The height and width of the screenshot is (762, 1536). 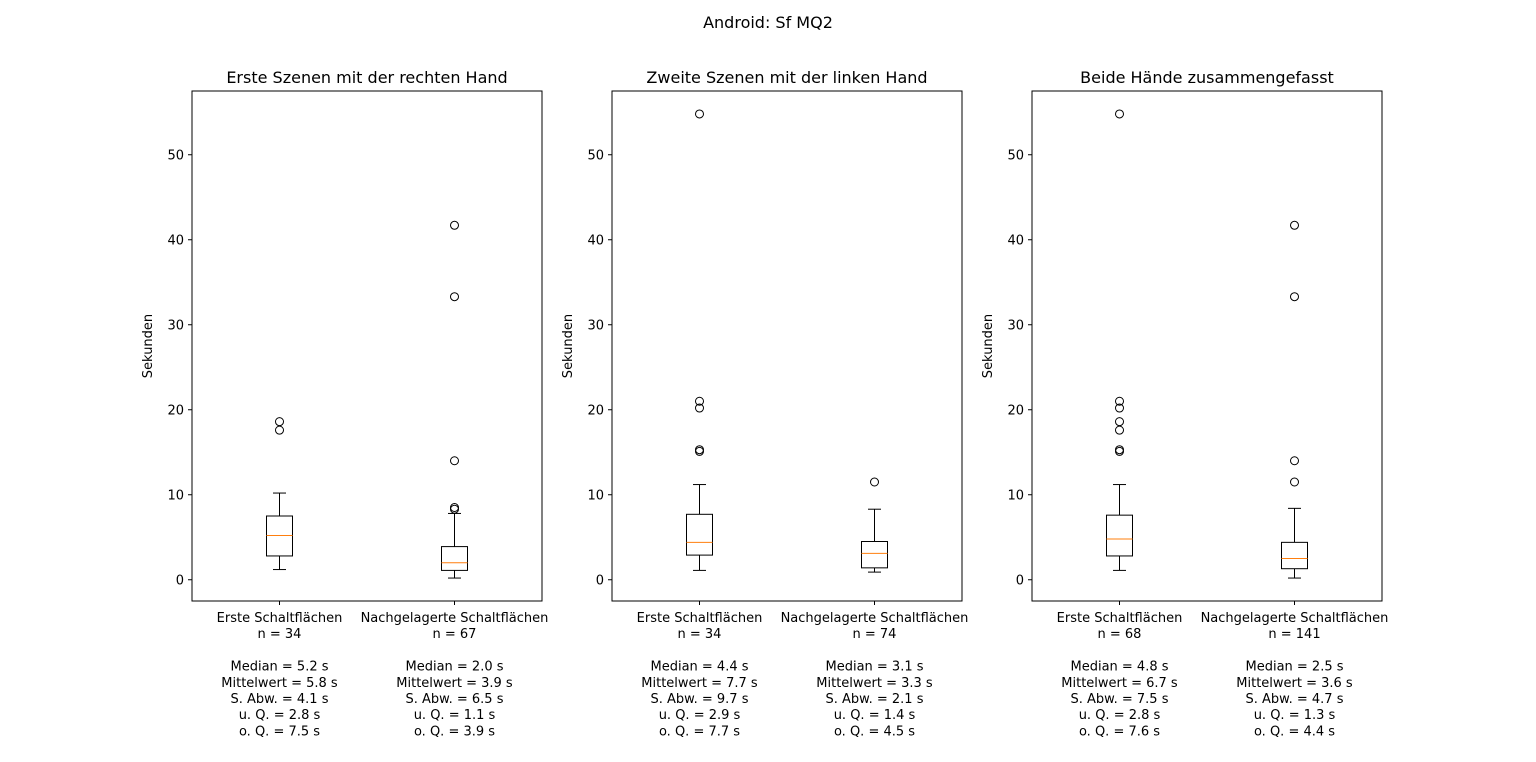 I want to click on x-tick-label-line: S. Abw. = 6.5 s, so click(x=455, y=699).